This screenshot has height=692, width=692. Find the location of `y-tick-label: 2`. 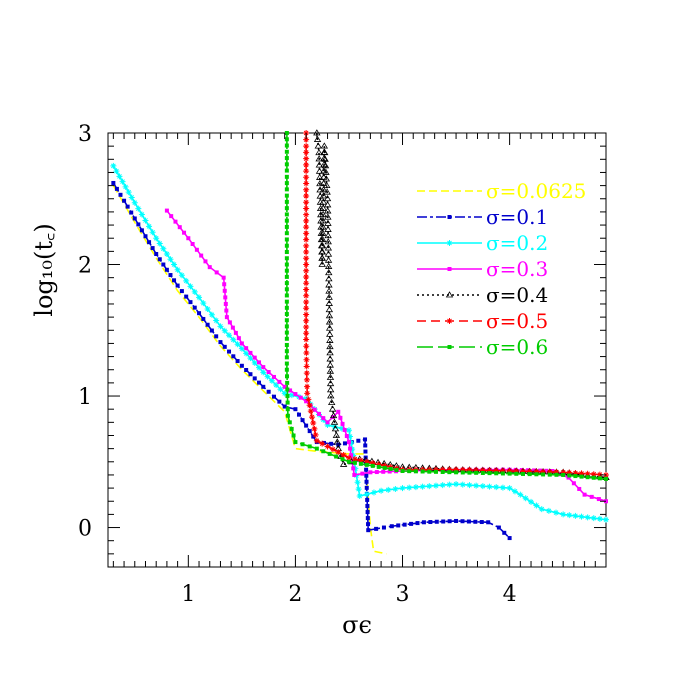

y-tick-label: 2 is located at coordinates (85, 266).